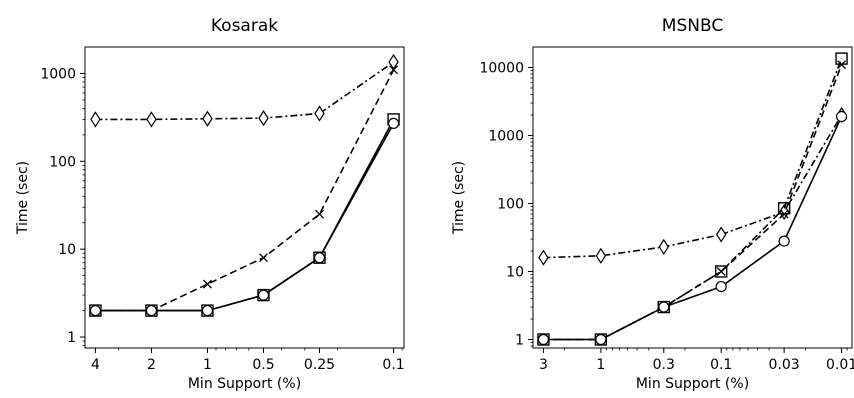 This screenshot has width=854, height=398. What do you see at coordinates (692, 26) in the screenshot?
I see `chart-title: MSNBC` at bounding box center [692, 26].